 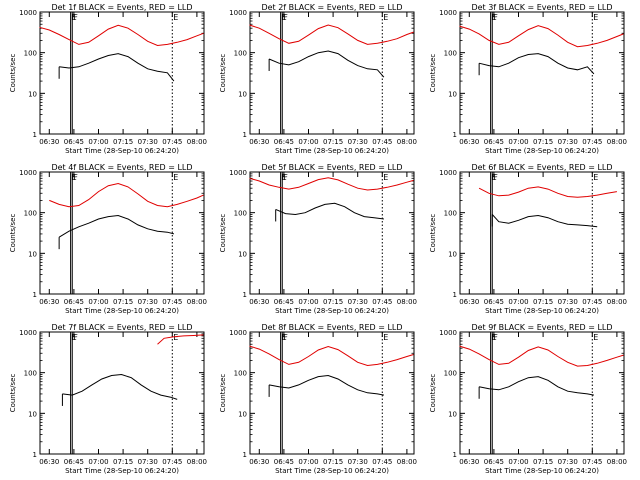 I want to click on chart-title: Det 4f BLACK = Events, RED = LLD, so click(x=121, y=167).